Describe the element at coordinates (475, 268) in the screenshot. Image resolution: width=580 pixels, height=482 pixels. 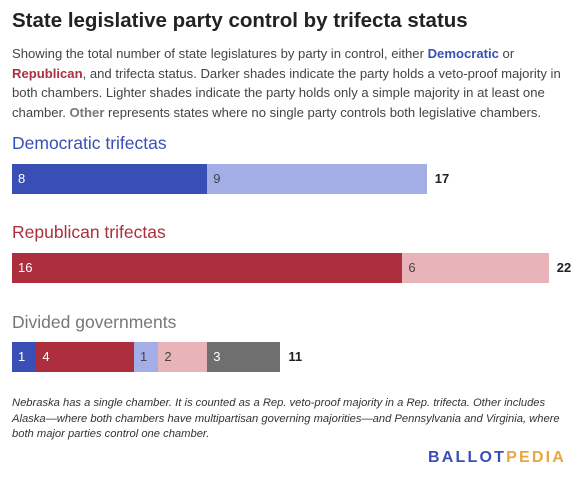
I see `bar-segment: 6` at that location.